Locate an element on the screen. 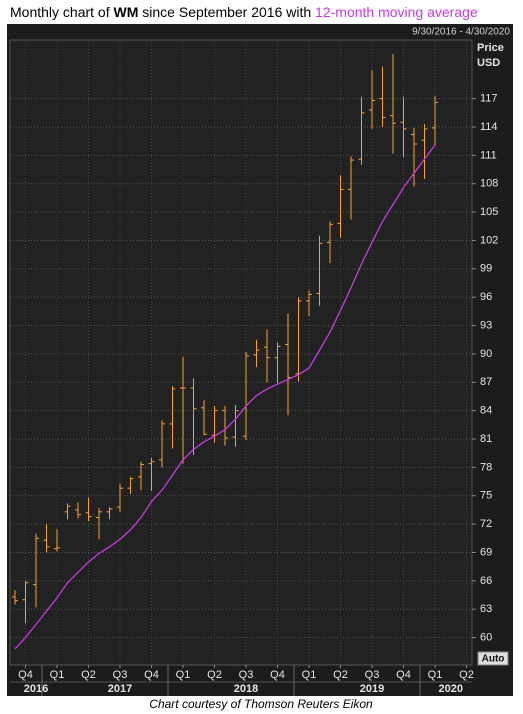 The height and width of the screenshot is (714, 523). y-tick-label: 111 is located at coordinates (488, 155).